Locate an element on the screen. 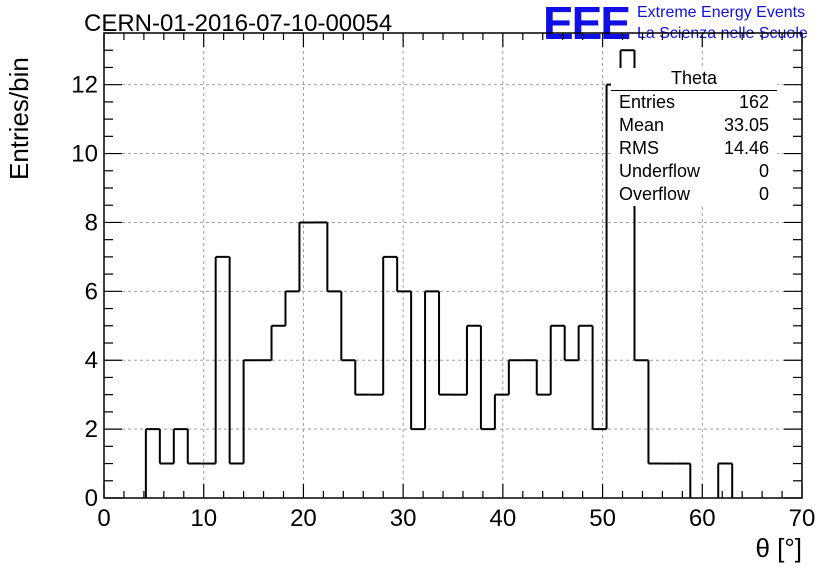  stats-value: 14.46 is located at coordinates (746, 148).